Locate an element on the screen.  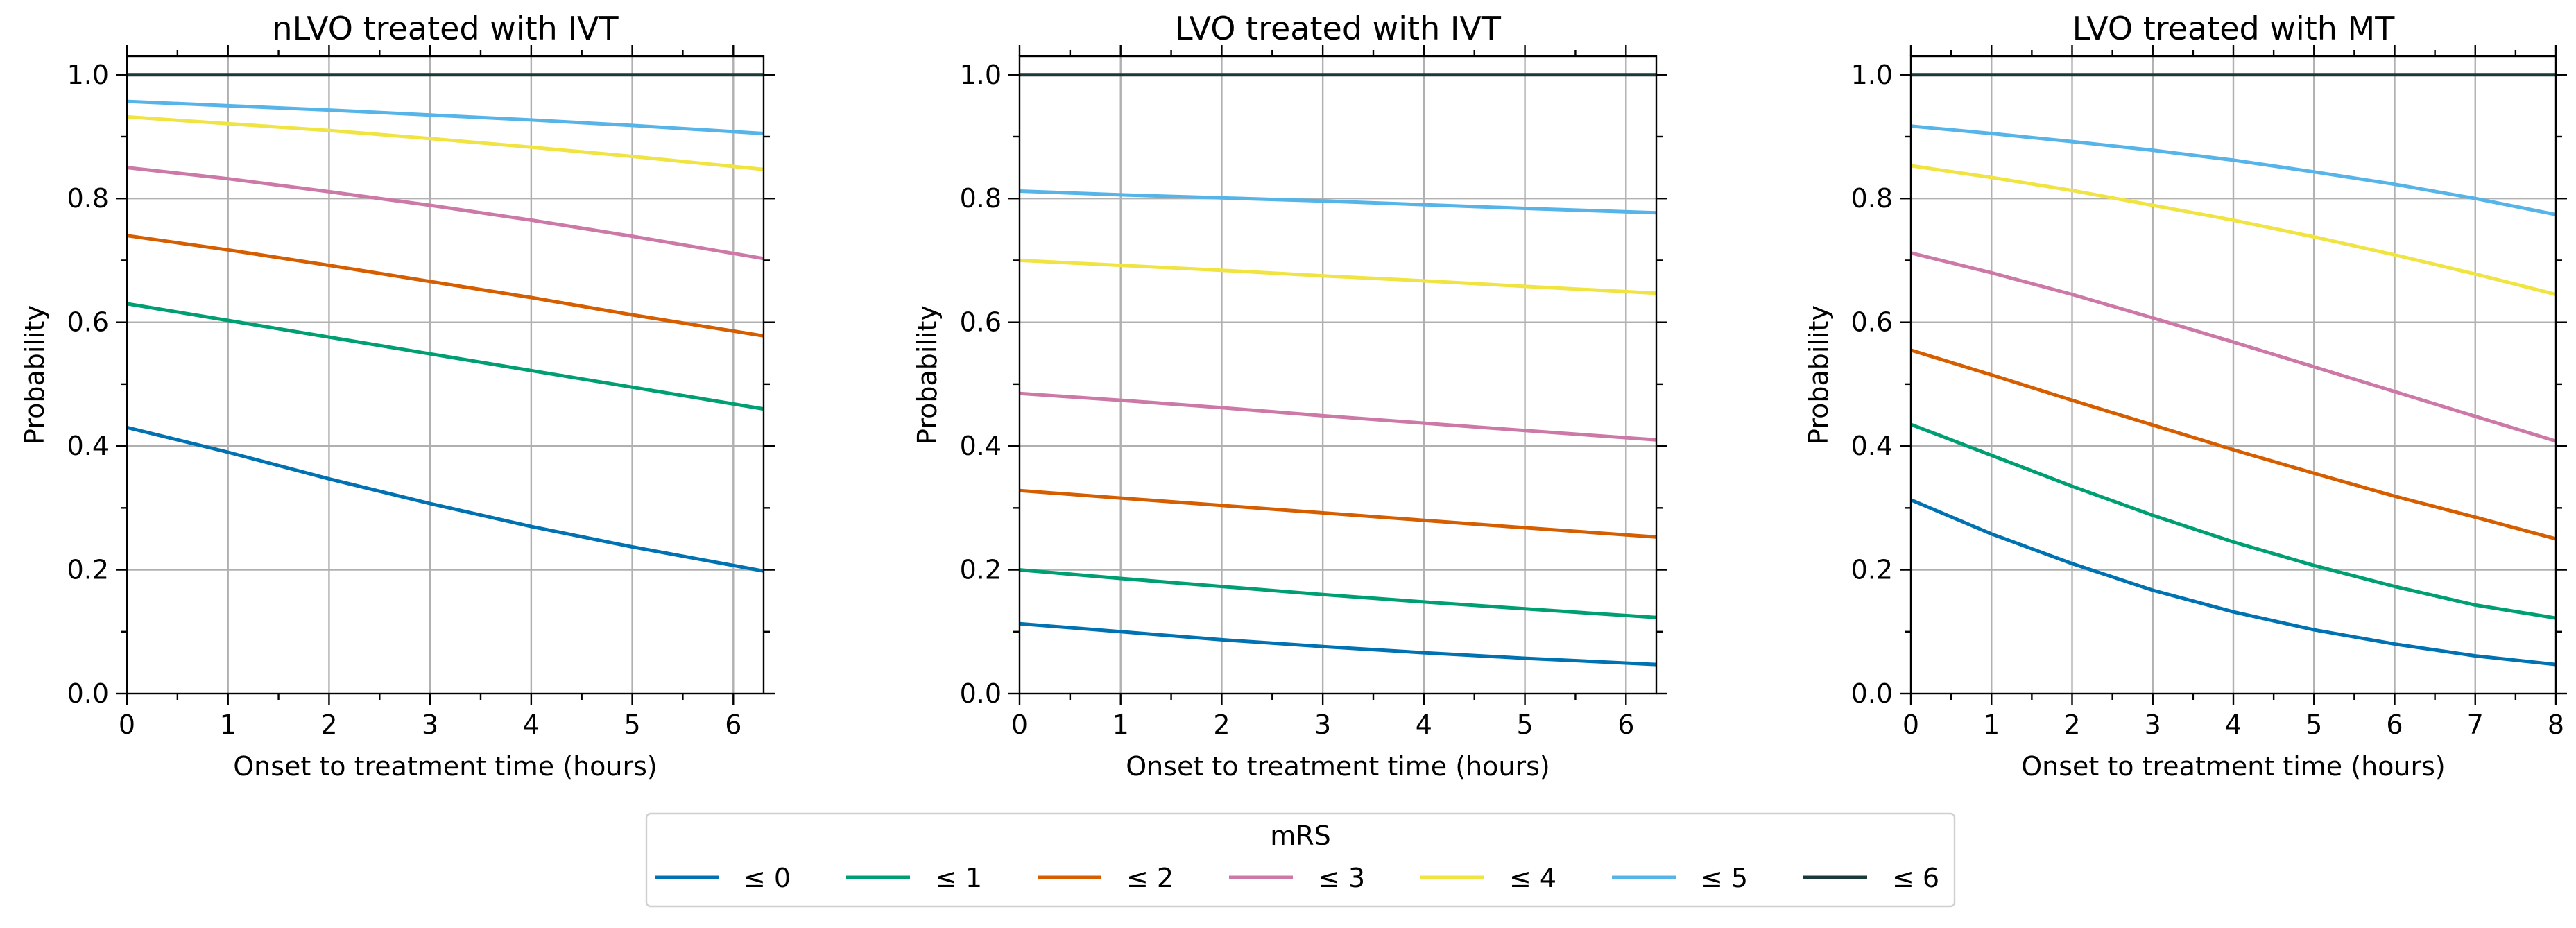
legend-label: ≤ 6 is located at coordinates (1915, 878).